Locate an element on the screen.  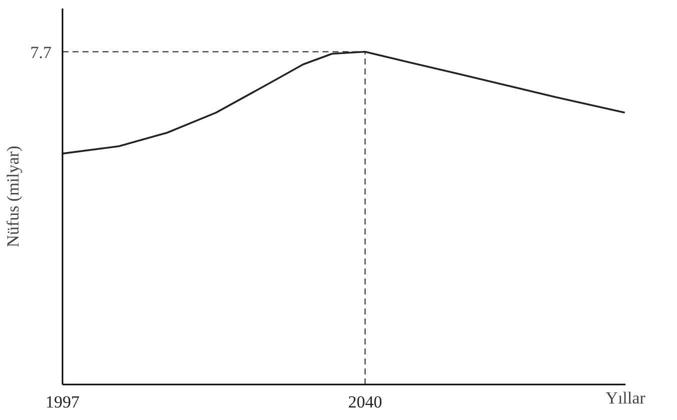
y-axis-title: Nüfus (milyar) is located at coordinates (12, 197).